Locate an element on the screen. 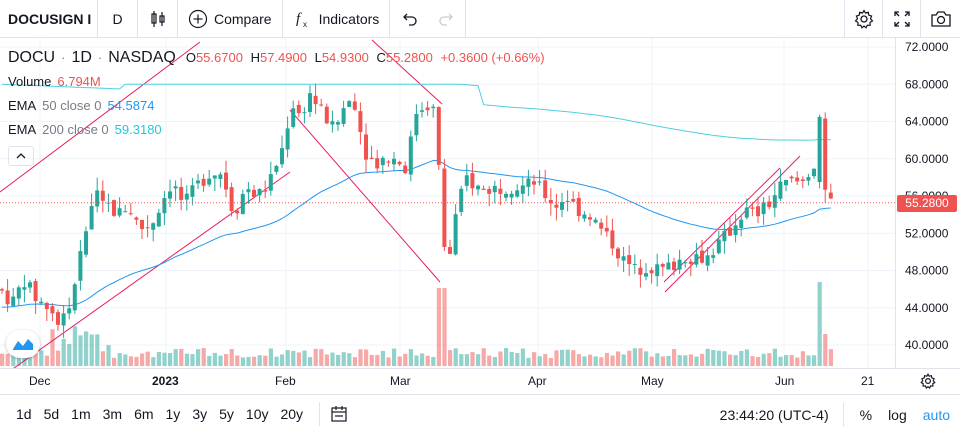 The height and width of the screenshot is (434, 960). range-20y: 20y is located at coordinates (292, 414).